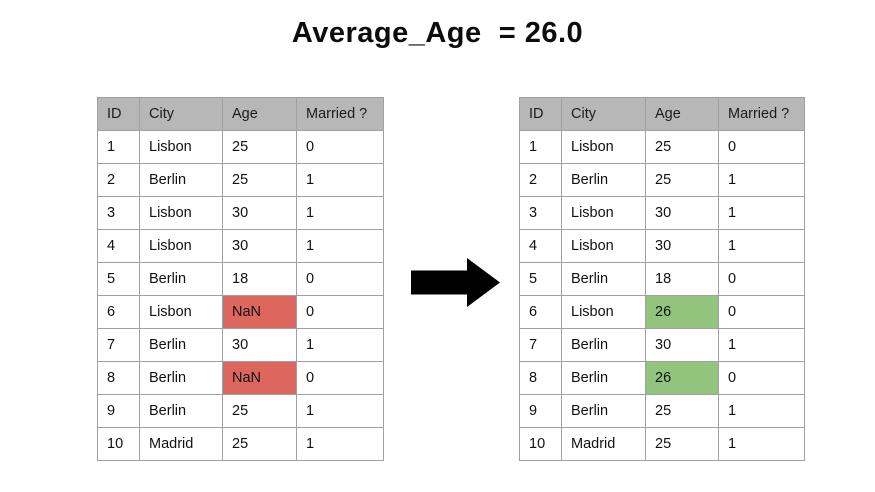 Image resolution: width=875 pixels, height=492 pixels. I want to click on table-row: 5 Berlin 18 0, so click(662, 279).